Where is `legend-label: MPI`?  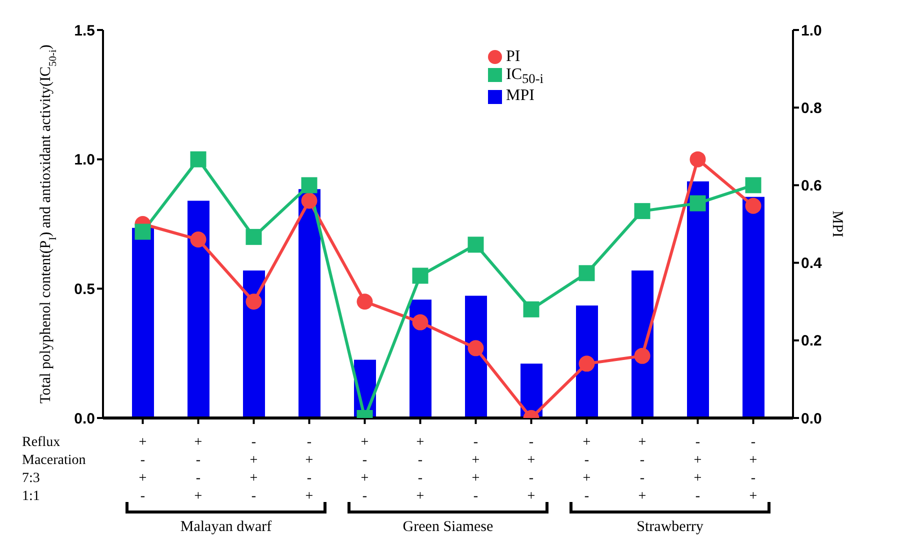 legend-label: MPI is located at coordinates (520, 95).